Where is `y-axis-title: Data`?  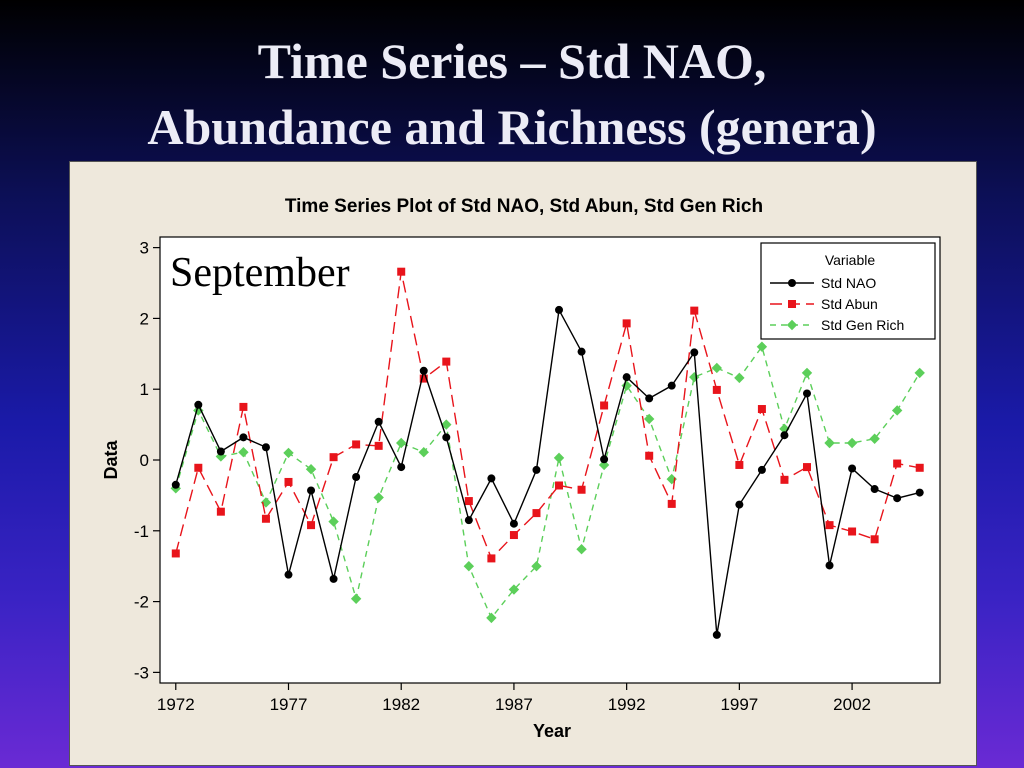
y-axis-title: Data is located at coordinates (111, 460).